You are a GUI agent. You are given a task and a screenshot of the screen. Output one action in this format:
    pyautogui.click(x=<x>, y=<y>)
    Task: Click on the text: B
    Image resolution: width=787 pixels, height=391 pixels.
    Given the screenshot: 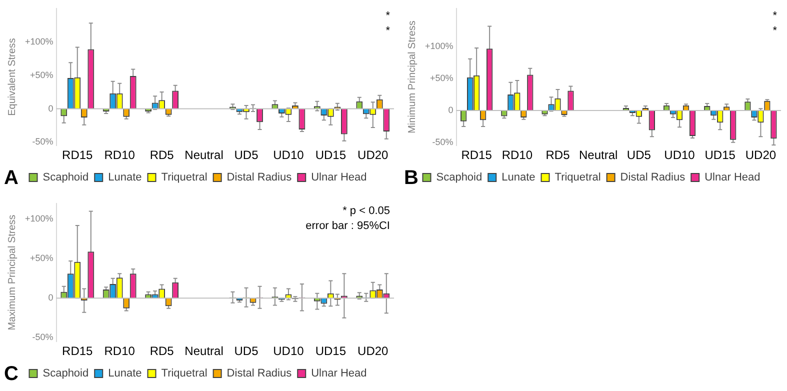 What is the action you would take?
    pyautogui.click(x=411, y=178)
    